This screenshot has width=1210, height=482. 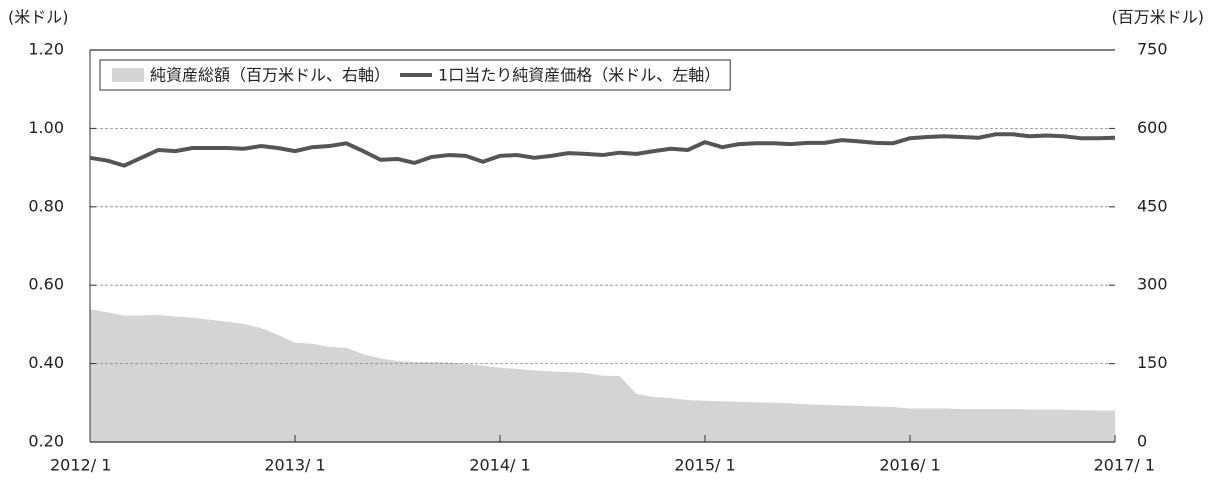 What do you see at coordinates (1152, 284) in the screenshot?
I see `y2-tick-label: 300` at bounding box center [1152, 284].